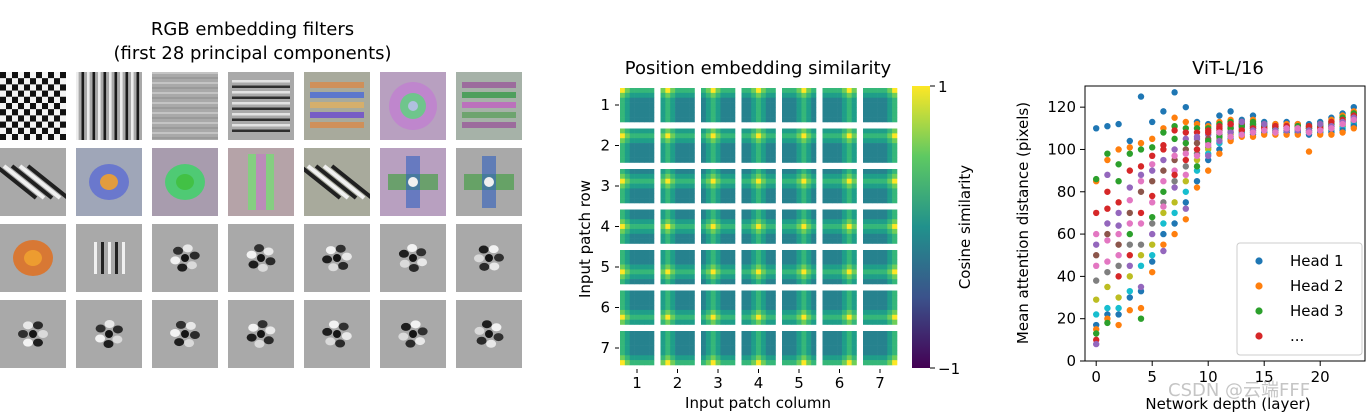 Image resolution: width=1367 pixels, height=416 pixels. I want to click on legend-box, so click(1299, 299).